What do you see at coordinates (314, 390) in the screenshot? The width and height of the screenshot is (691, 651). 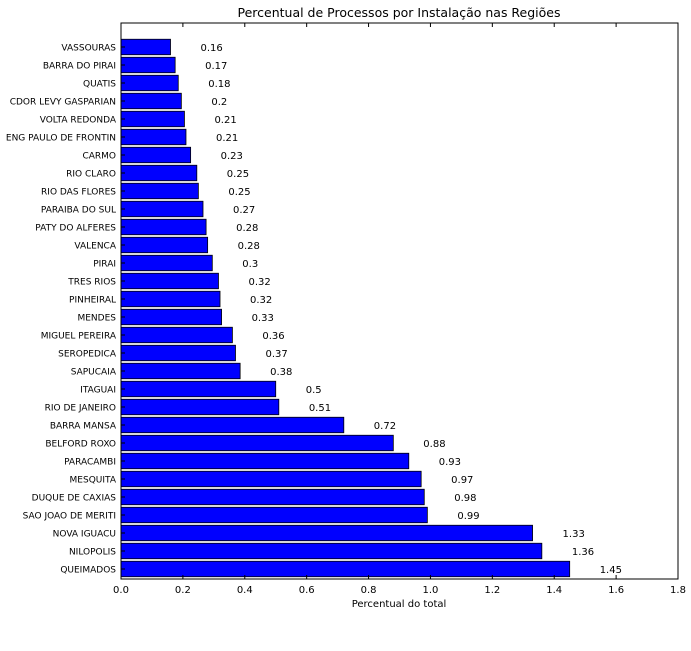 I see `value-label: 0.5` at bounding box center [314, 390].